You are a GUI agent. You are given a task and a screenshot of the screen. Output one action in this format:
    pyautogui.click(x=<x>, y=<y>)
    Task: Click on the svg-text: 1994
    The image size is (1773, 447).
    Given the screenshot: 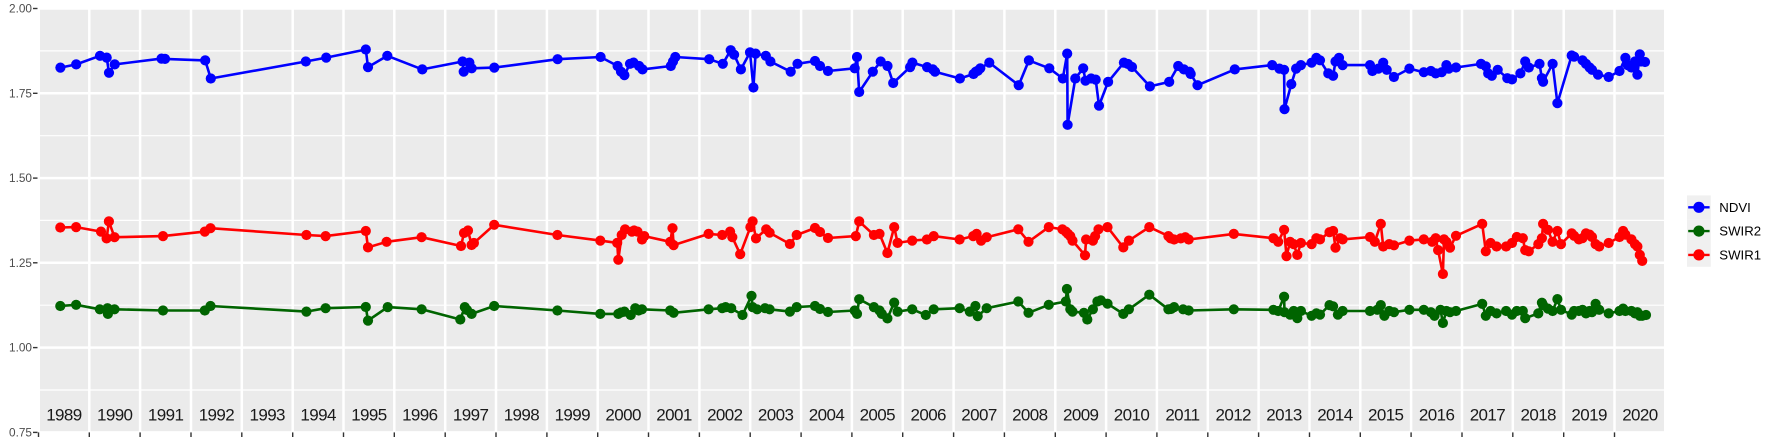 What is the action you would take?
    pyautogui.click(x=318, y=414)
    